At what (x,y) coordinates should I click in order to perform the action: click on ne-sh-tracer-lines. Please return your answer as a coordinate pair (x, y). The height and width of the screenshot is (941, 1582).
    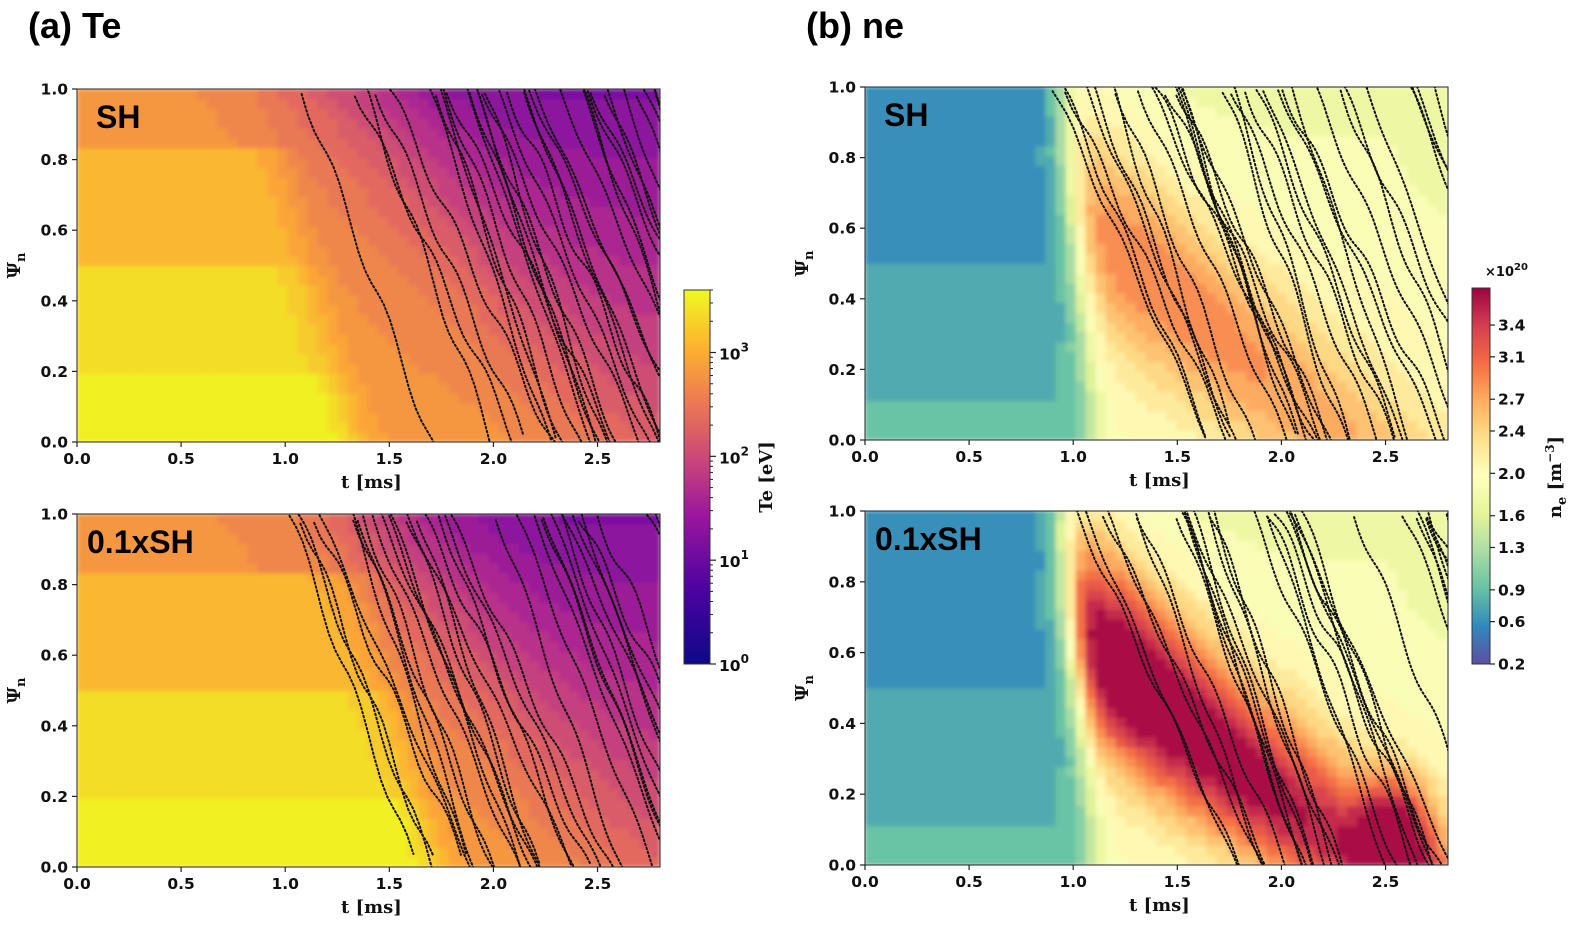
    Looking at the image, I should click on (1260, 259).